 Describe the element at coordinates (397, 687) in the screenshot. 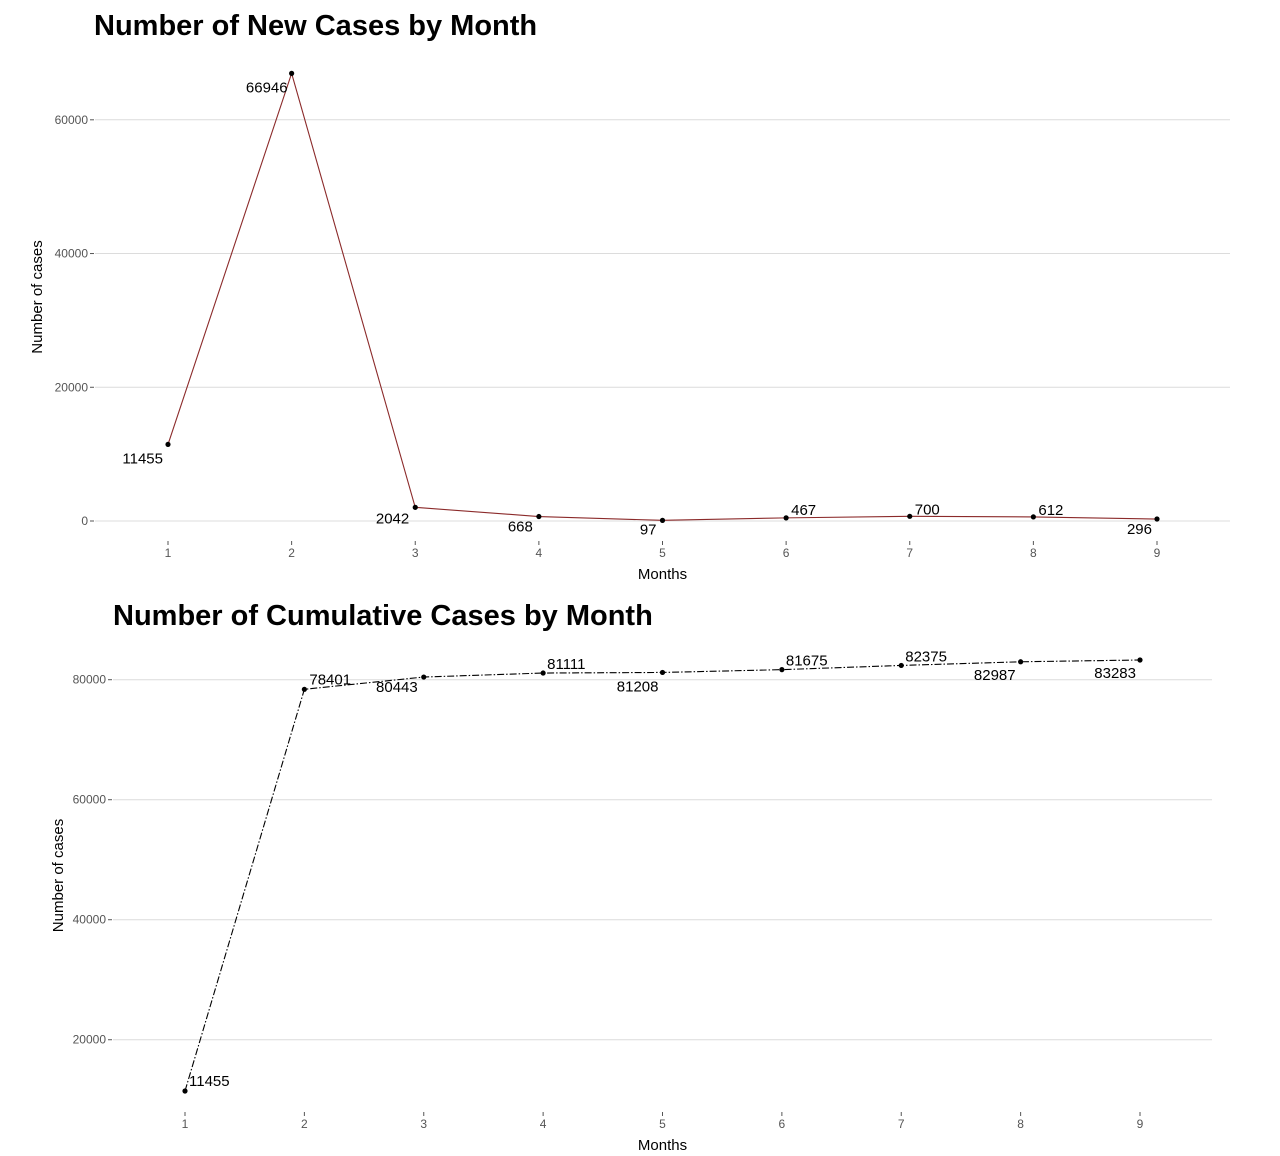

I see `cumulative-cases-data-label: 80443` at that location.